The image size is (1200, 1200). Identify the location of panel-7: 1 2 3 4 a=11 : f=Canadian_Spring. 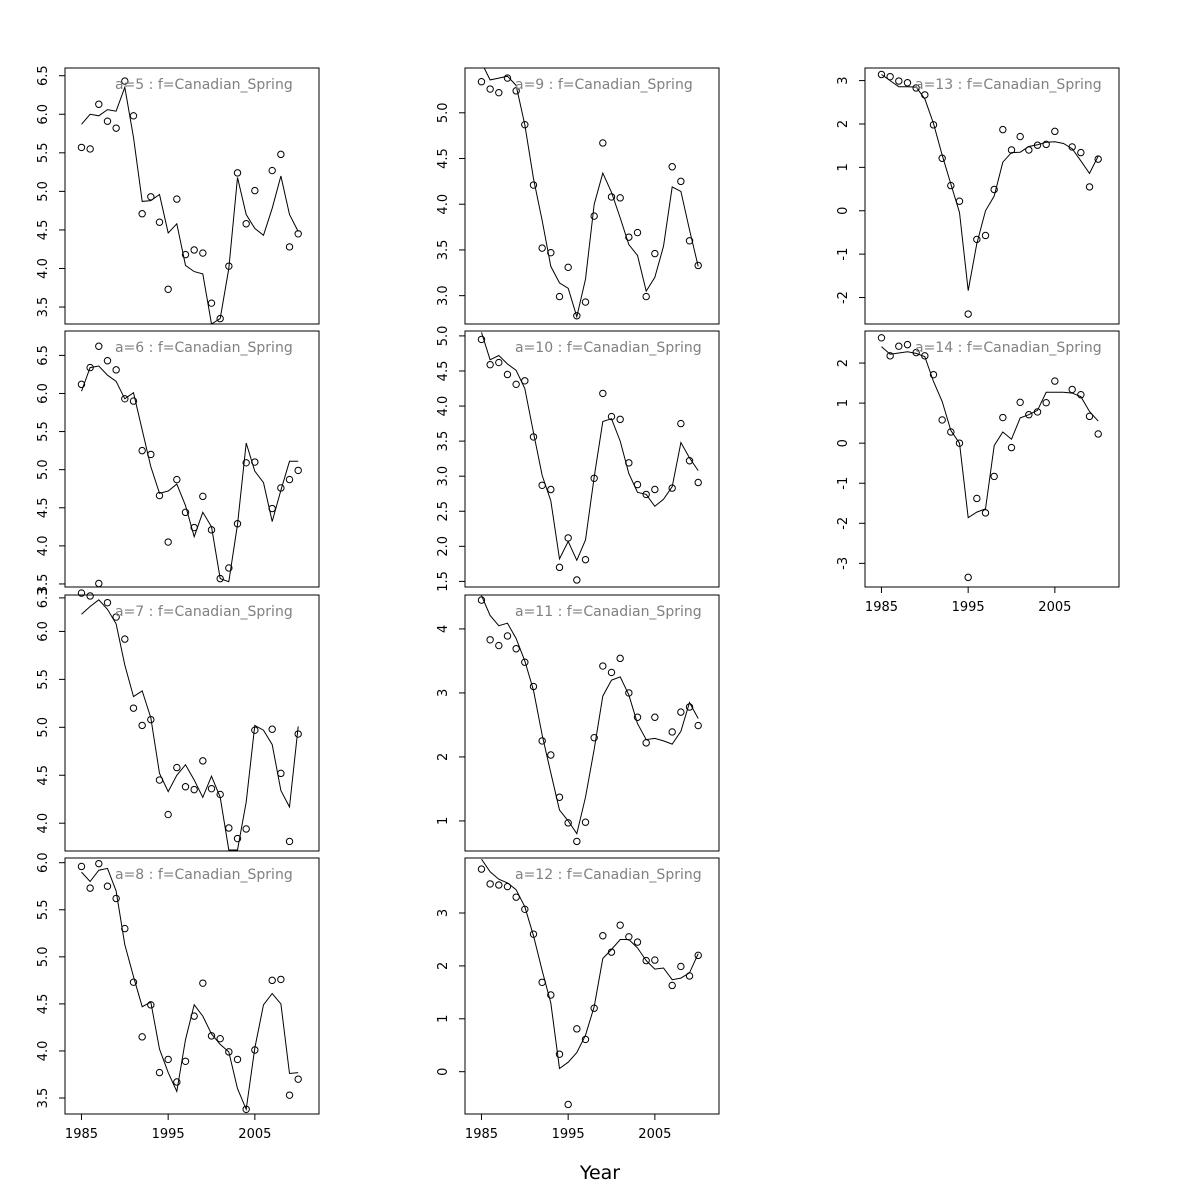
(578, 723).